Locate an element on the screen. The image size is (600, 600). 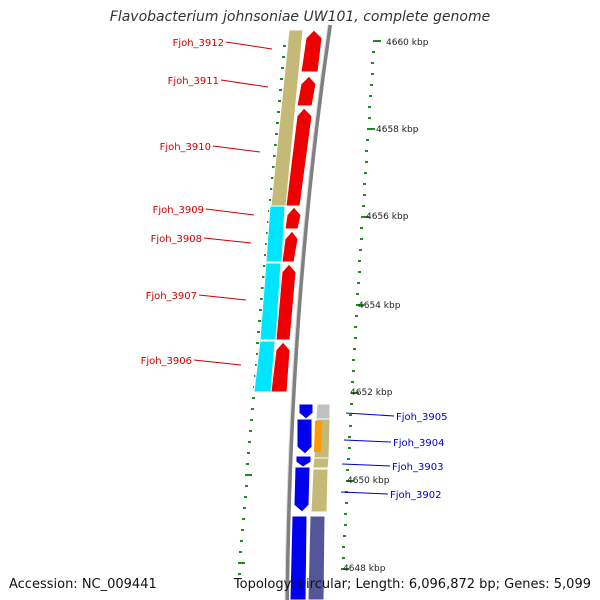
gene-label: Fjoh_3902 is located at coordinates (415, 495).